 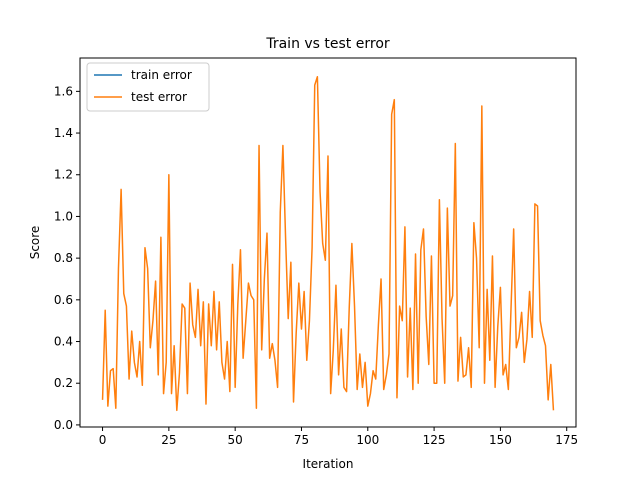 What do you see at coordinates (168, 440) in the screenshot?
I see `x-tick-label: 25` at bounding box center [168, 440].